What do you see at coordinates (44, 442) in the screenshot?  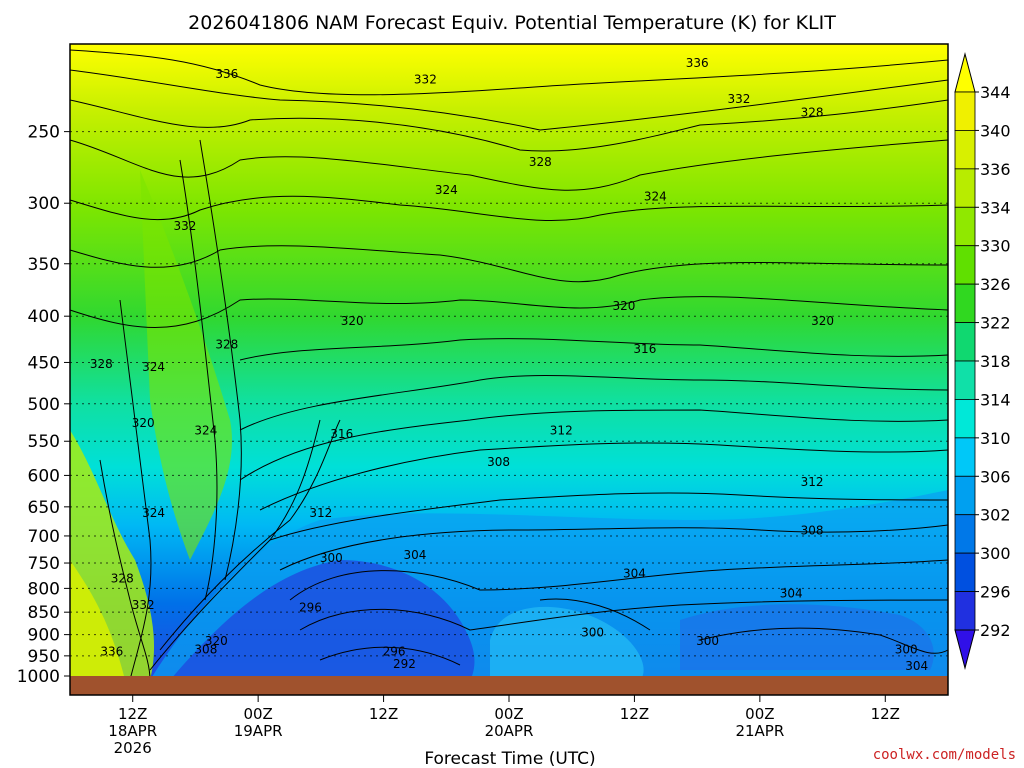 I see `y-tick-label: 550` at bounding box center [44, 442].